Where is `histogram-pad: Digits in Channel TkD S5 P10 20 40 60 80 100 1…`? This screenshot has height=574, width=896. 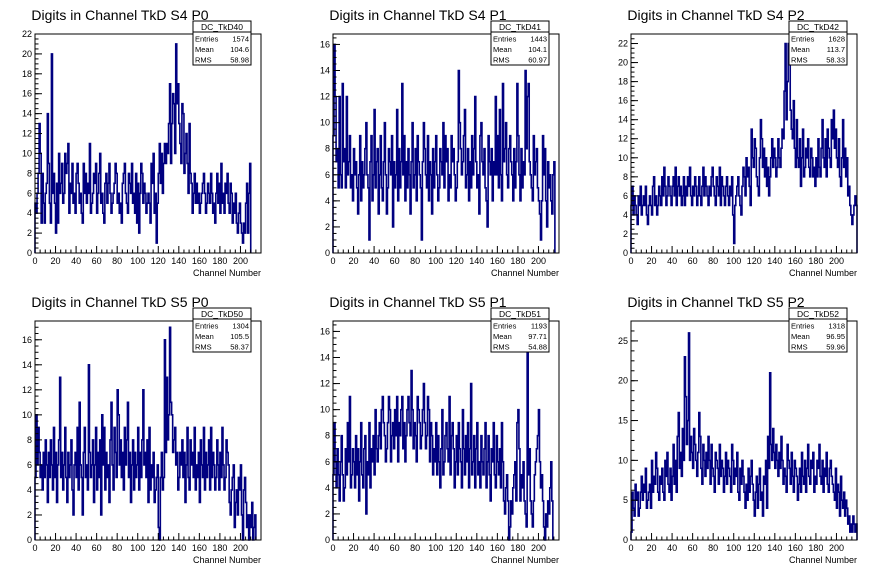
histogram-pad: Digits in Channel TkD S5 P10 20 40 60 80 100 1… is located at coordinates (440, 429).